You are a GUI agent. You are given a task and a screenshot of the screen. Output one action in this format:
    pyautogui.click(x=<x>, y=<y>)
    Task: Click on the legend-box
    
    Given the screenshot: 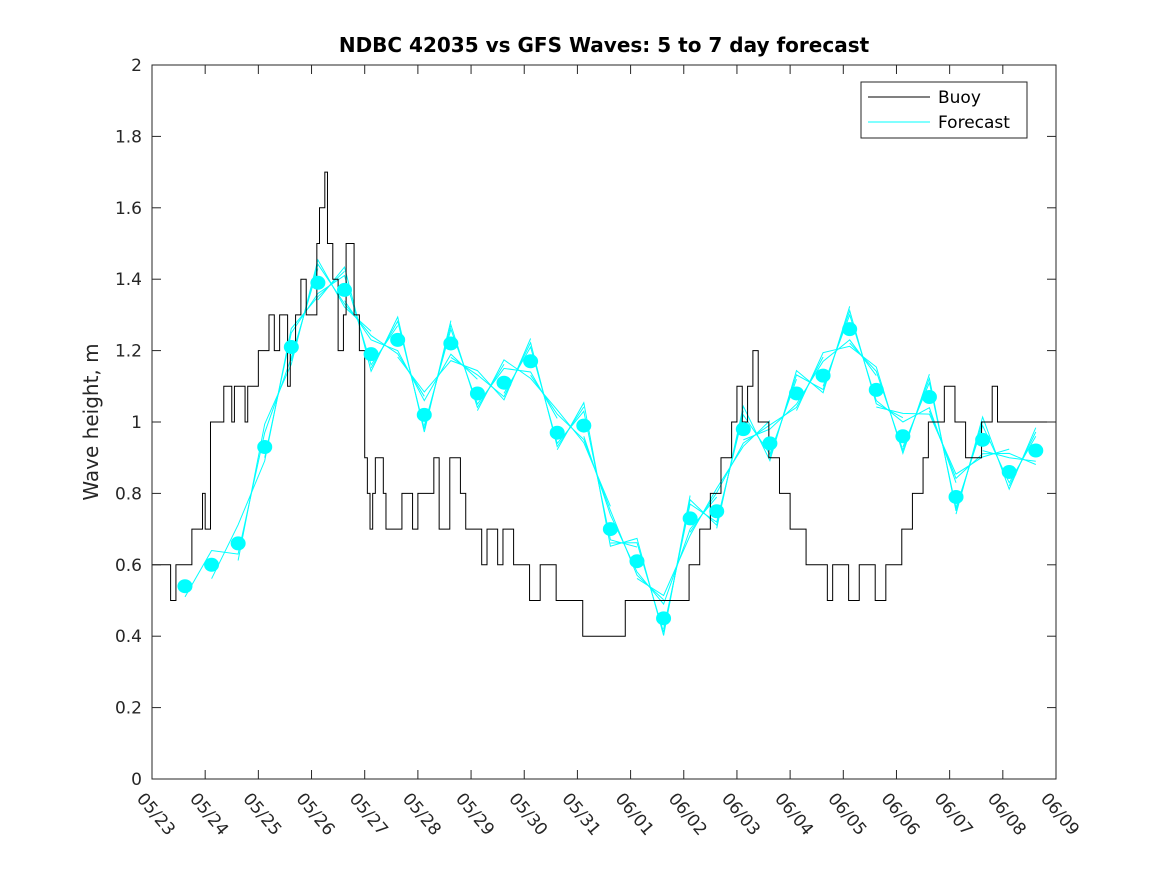 What is the action you would take?
    pyautogui.click(x=944, y=110)
    